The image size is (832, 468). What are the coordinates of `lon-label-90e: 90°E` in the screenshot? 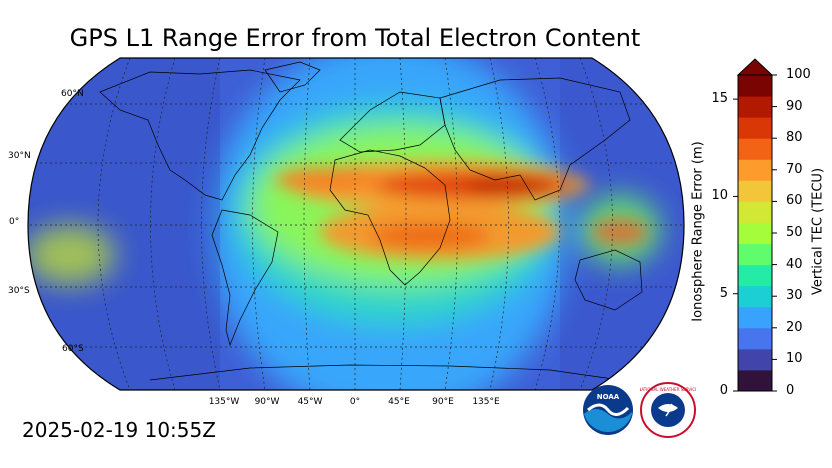 It's located at (443, 402).